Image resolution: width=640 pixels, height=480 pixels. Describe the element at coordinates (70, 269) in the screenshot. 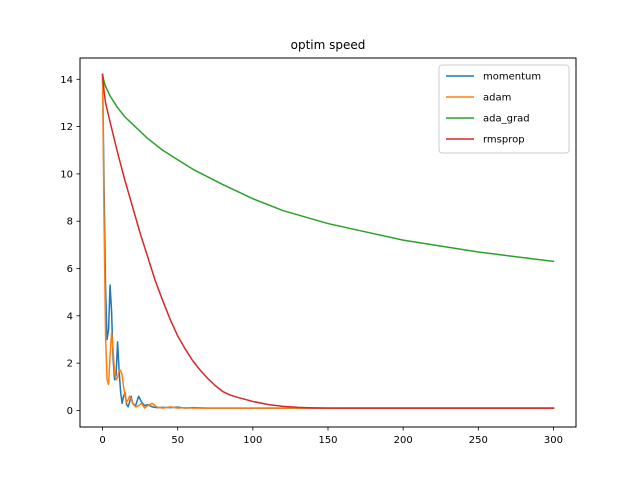

I see `y-tick-label: 6` at that location.